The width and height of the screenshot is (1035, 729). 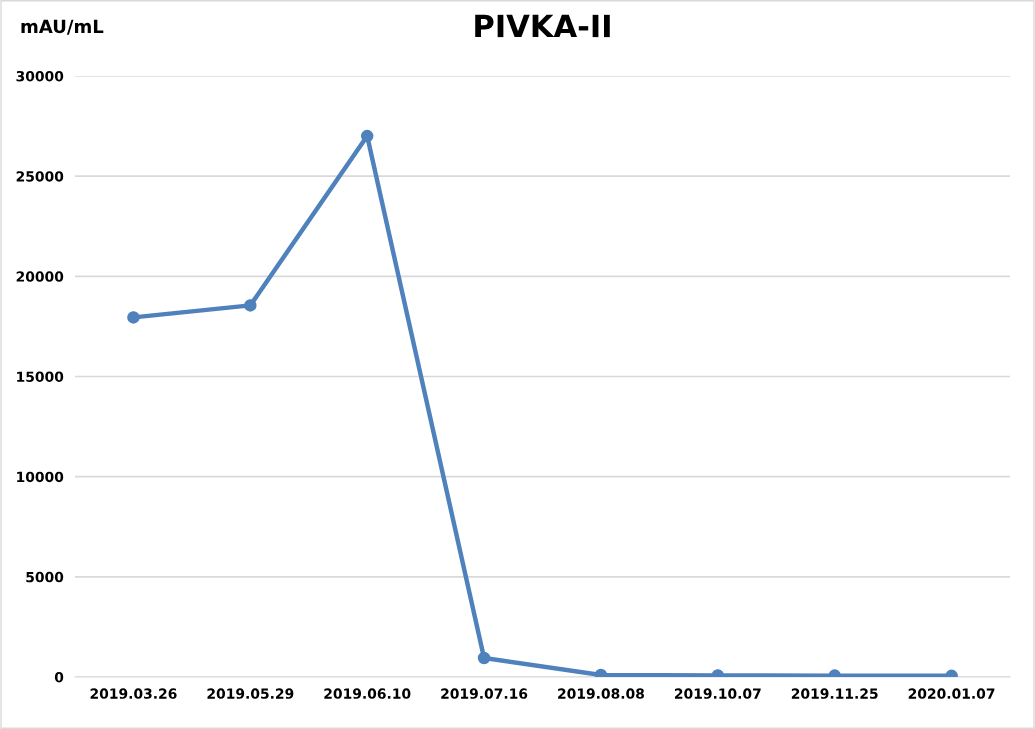 I want to click on x-tick-label: 2019.11.25, so click(x=834, y=693).